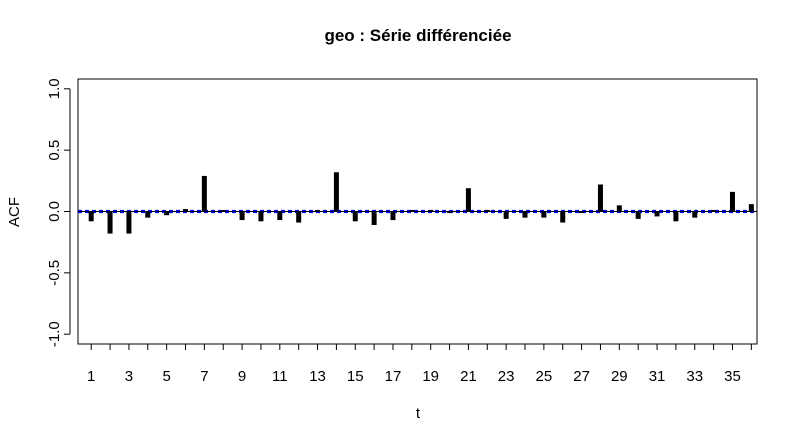 This screenshot has height=442, width=798. Describe the element at coordinates (280, 376) in the screenshot. I see `x-tick-label-11: 11` at that location.